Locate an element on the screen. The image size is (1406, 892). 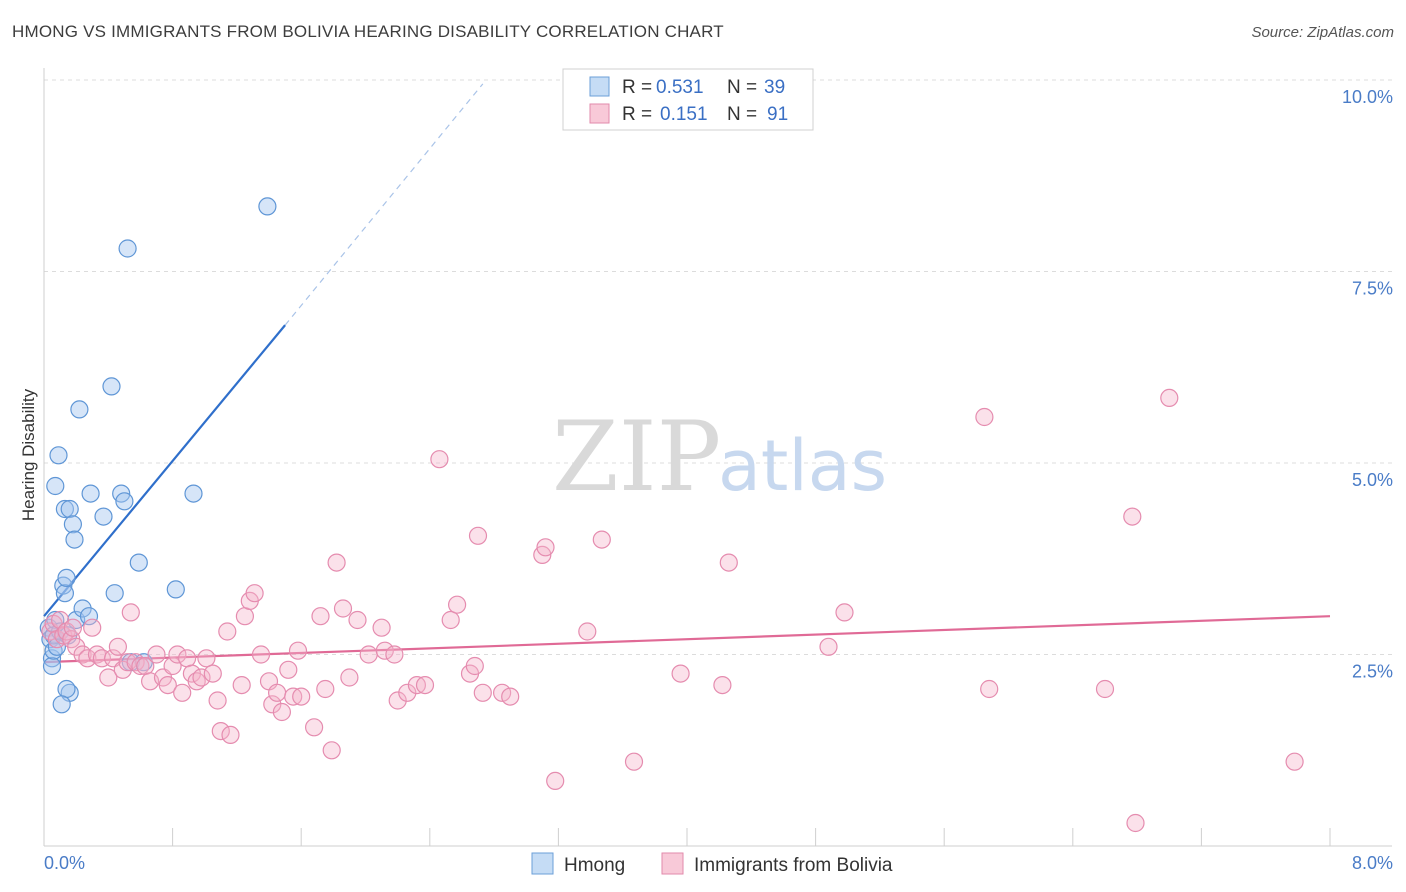
legend-r-value-1: 0.531 is located at coordinates (680, 87).